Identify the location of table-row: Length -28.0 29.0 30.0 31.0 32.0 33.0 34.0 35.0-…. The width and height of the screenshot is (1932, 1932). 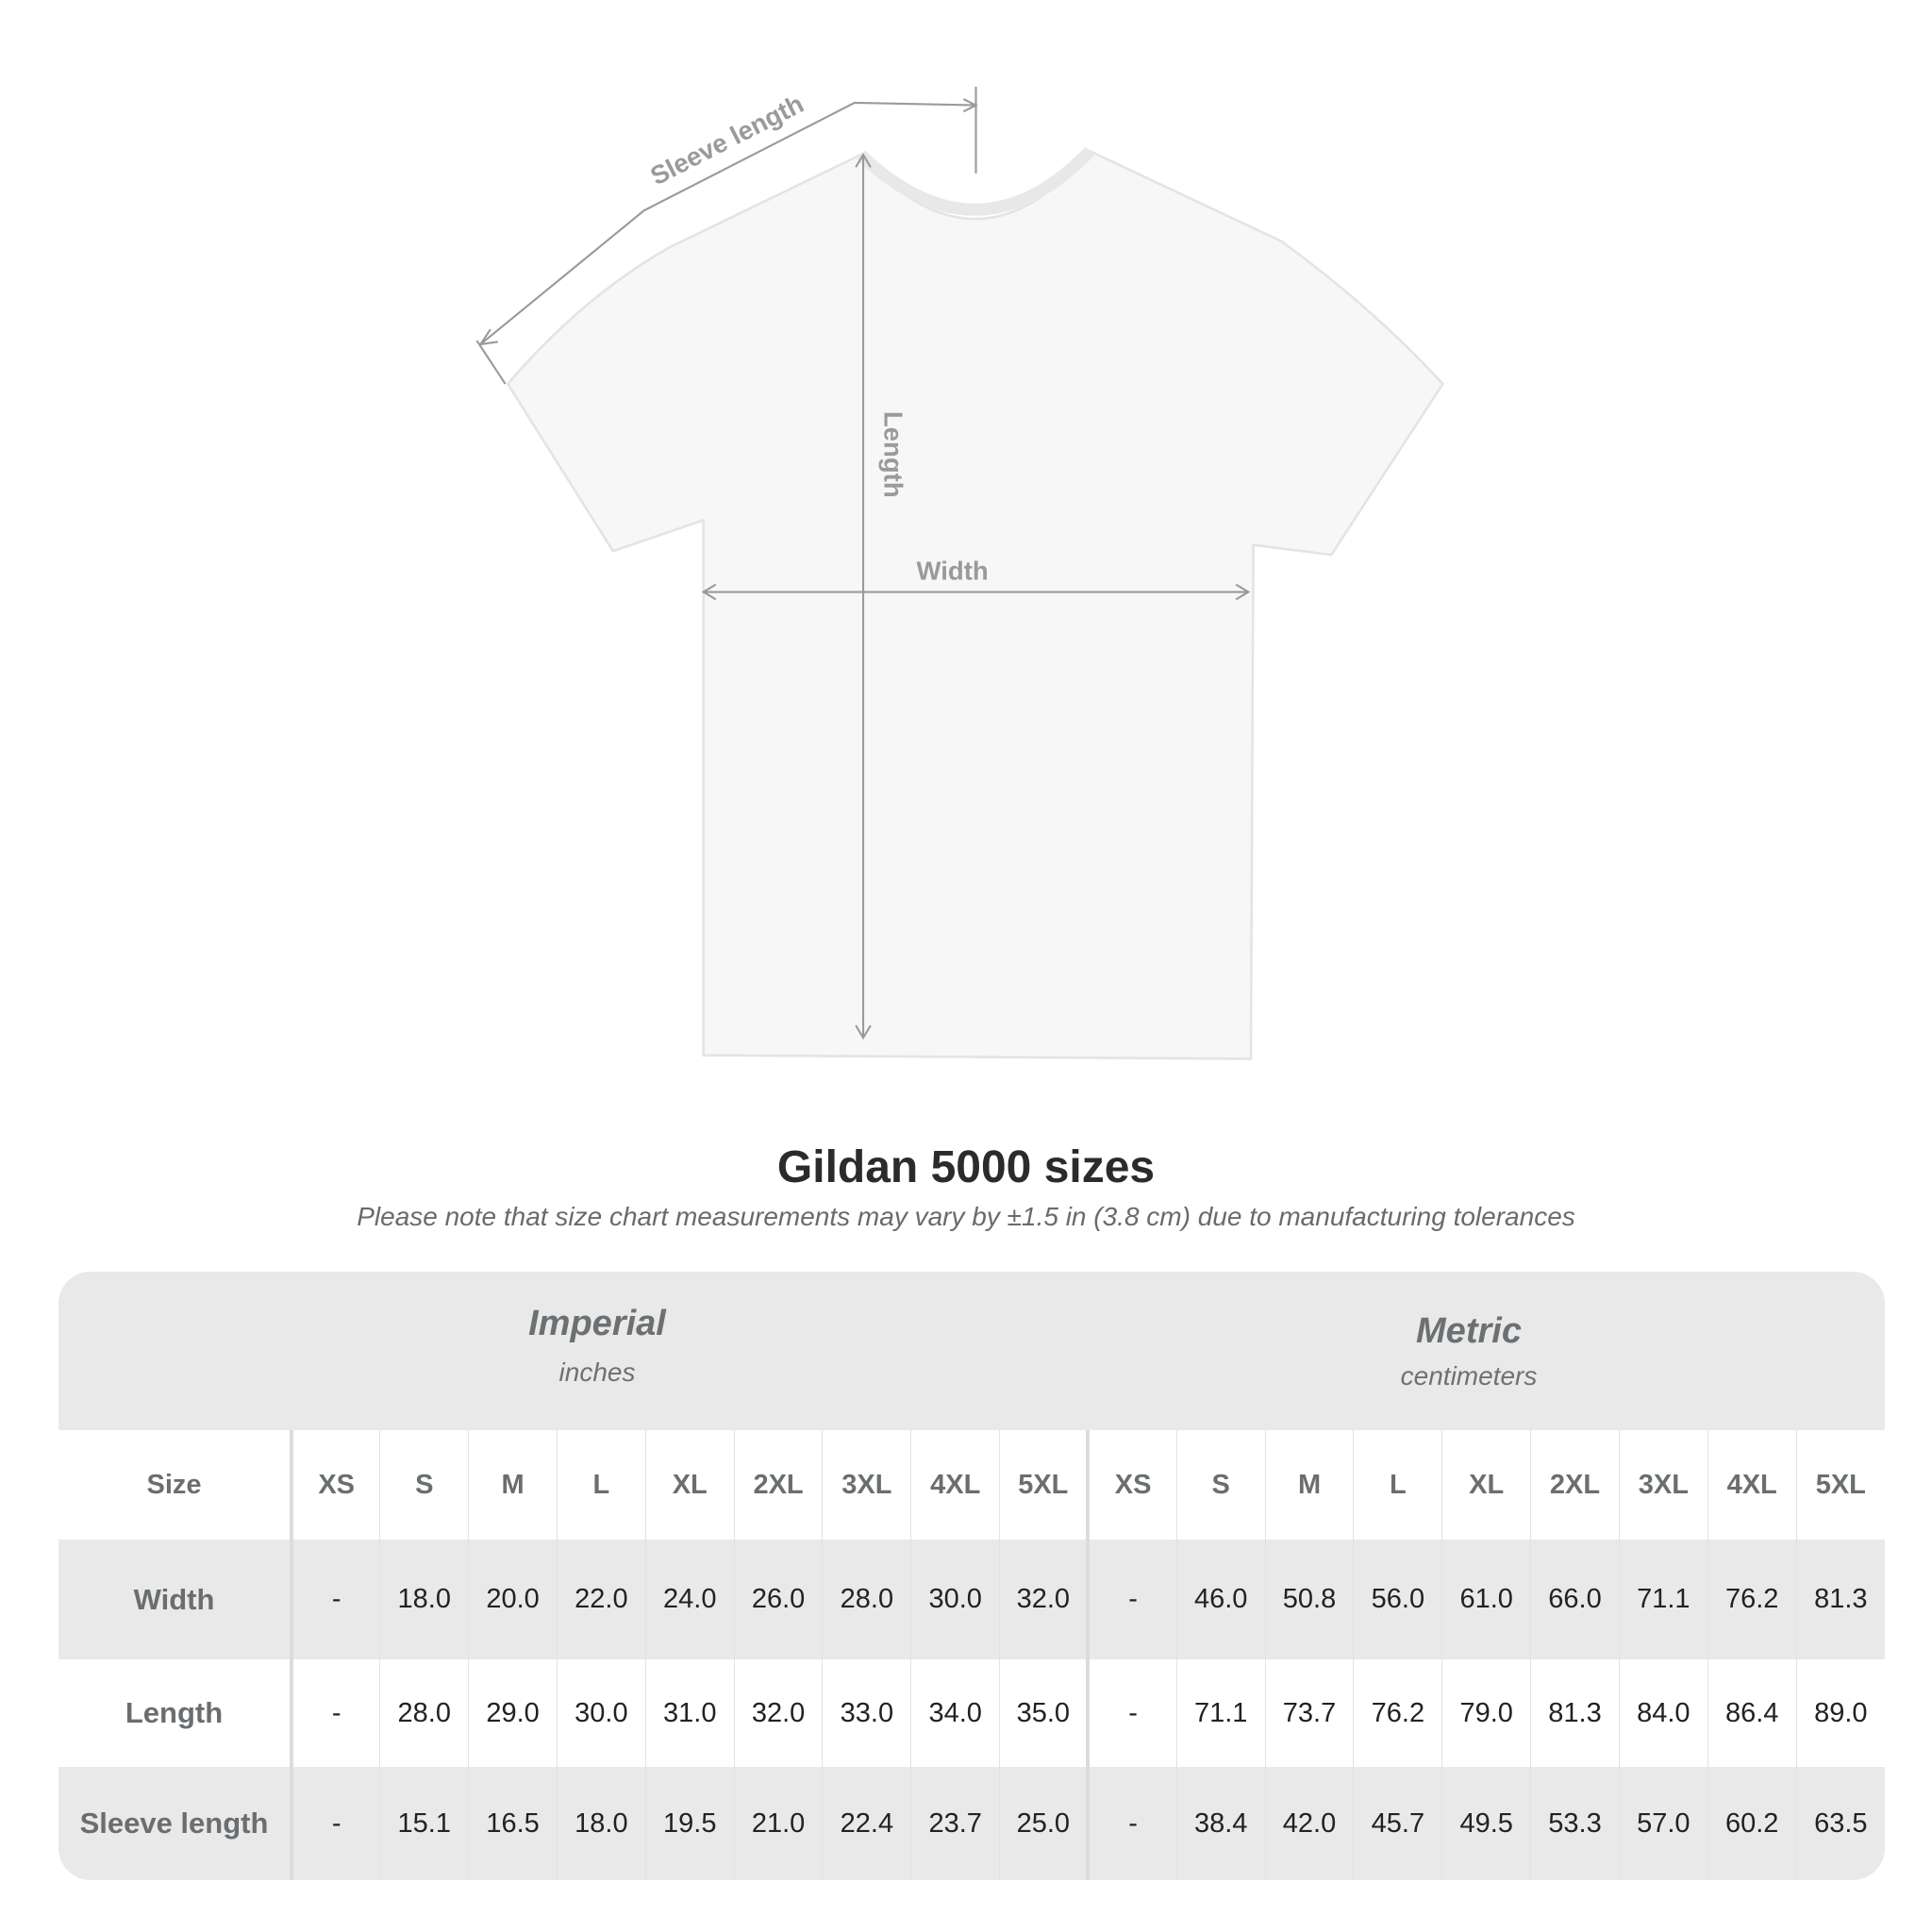
(971, 1713).